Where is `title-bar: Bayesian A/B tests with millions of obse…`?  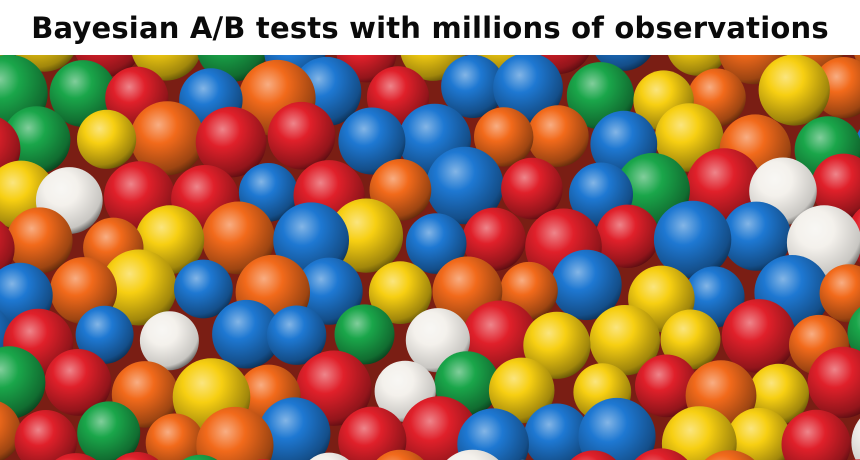 title-bar: Bayesian A/B tests with millions of obse… is located at coordinates (430, 27).